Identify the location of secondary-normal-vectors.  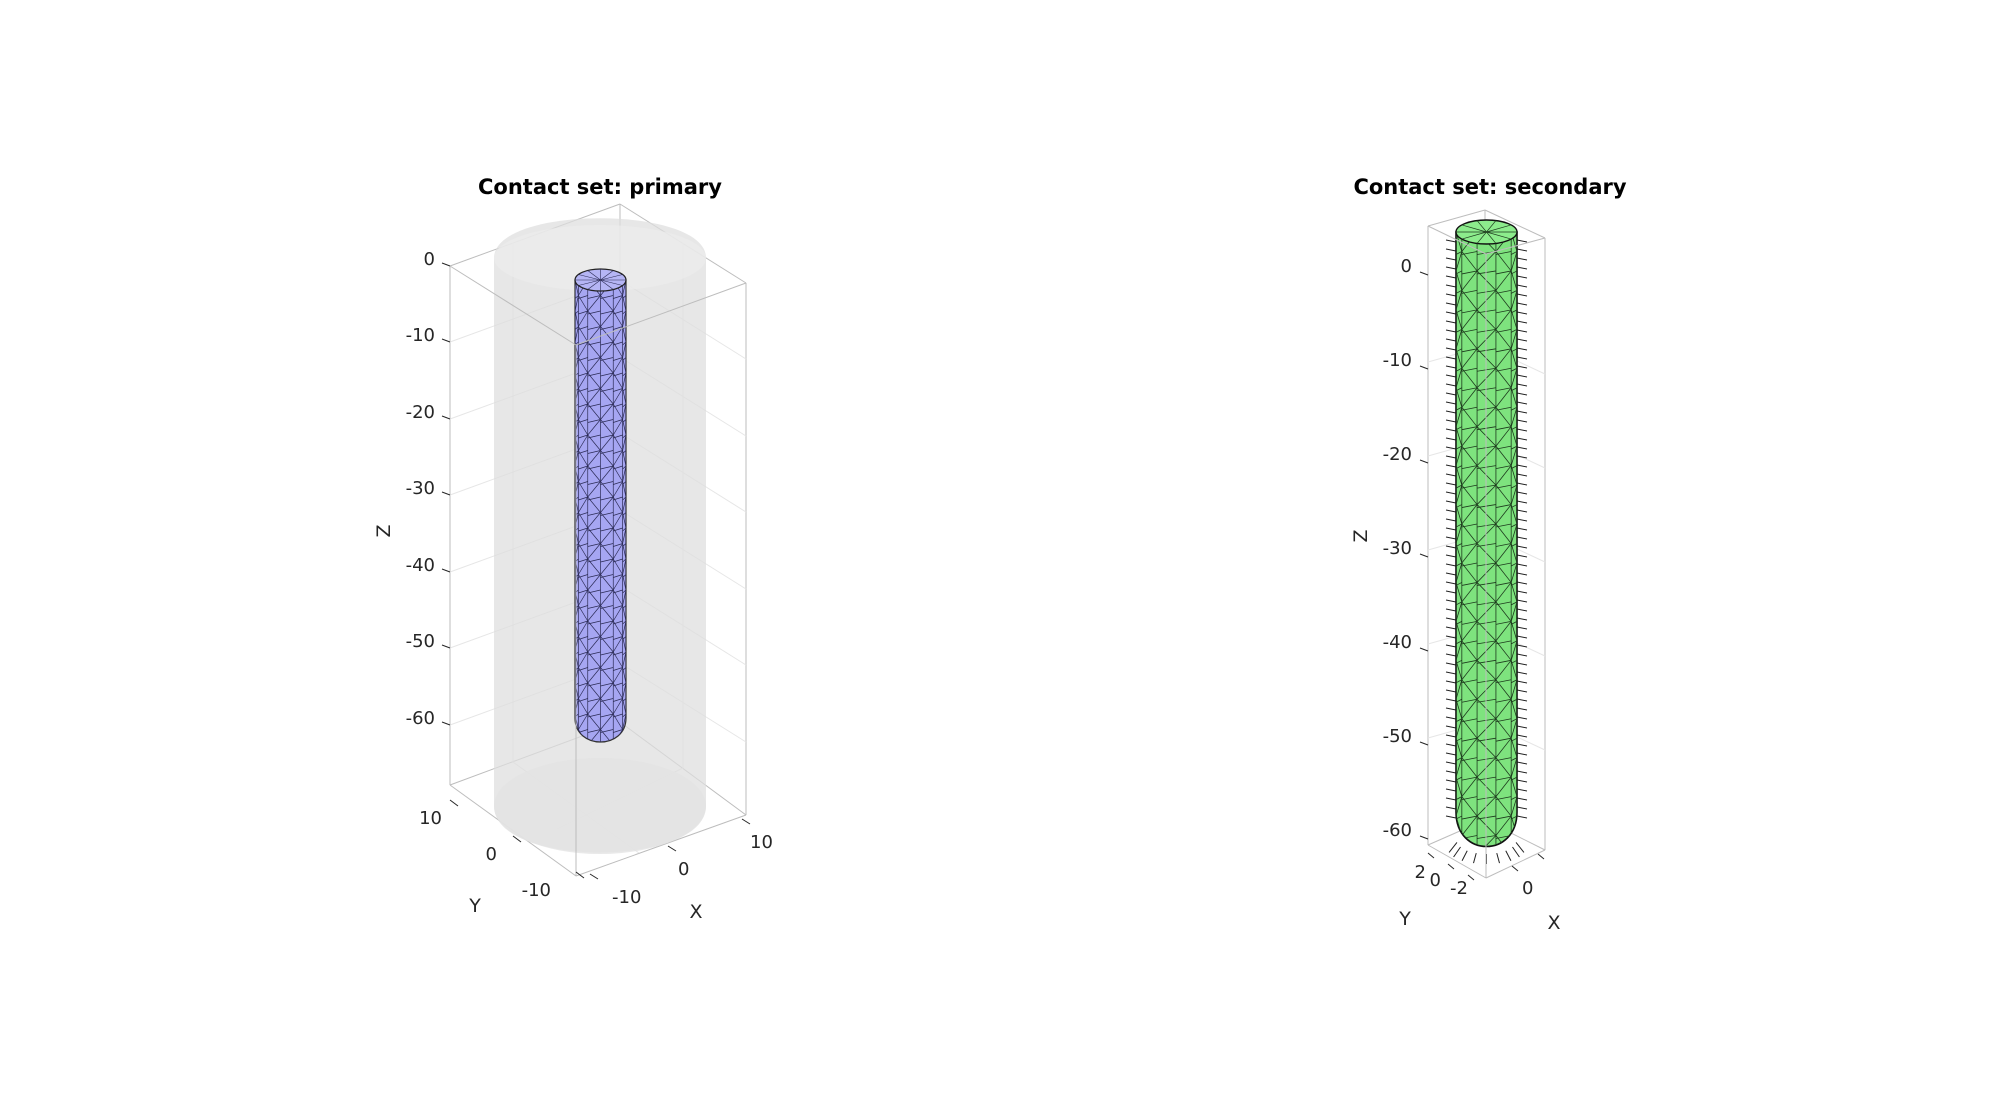
(1486, 551).